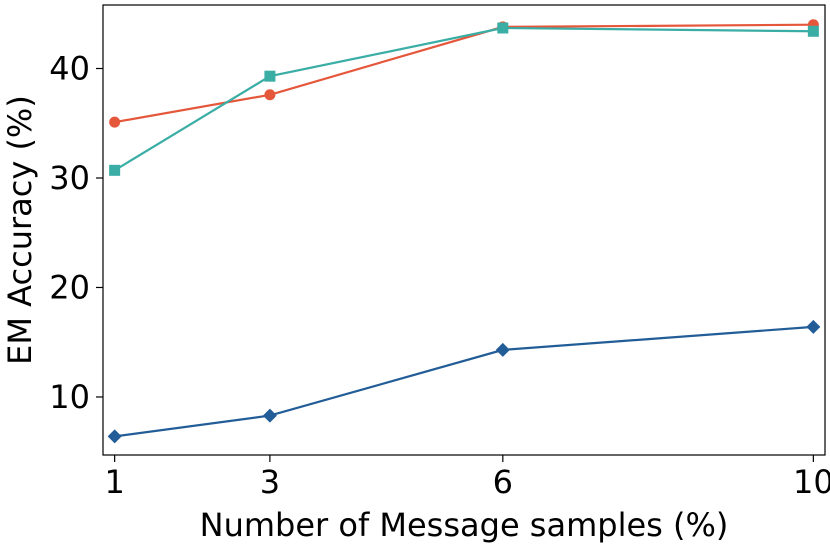 The width and height of the screenshot is (830, 544). I want to click on x-tick-label: 6, so click(503, 482).